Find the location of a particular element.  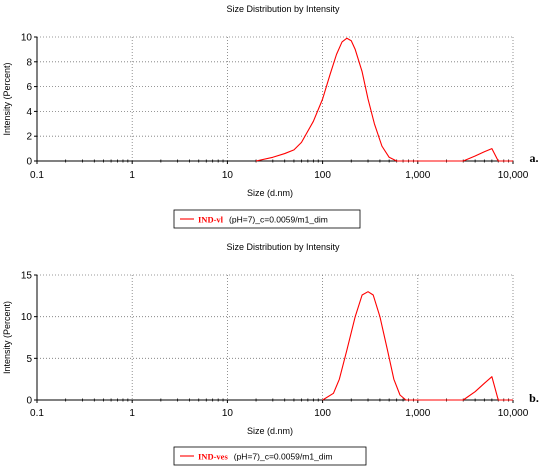

panel-letter: a. is located at coordinates (534, 158).